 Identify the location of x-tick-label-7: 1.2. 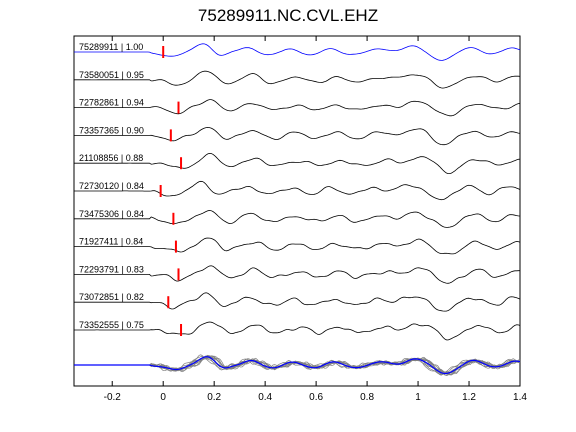
(469, 397).